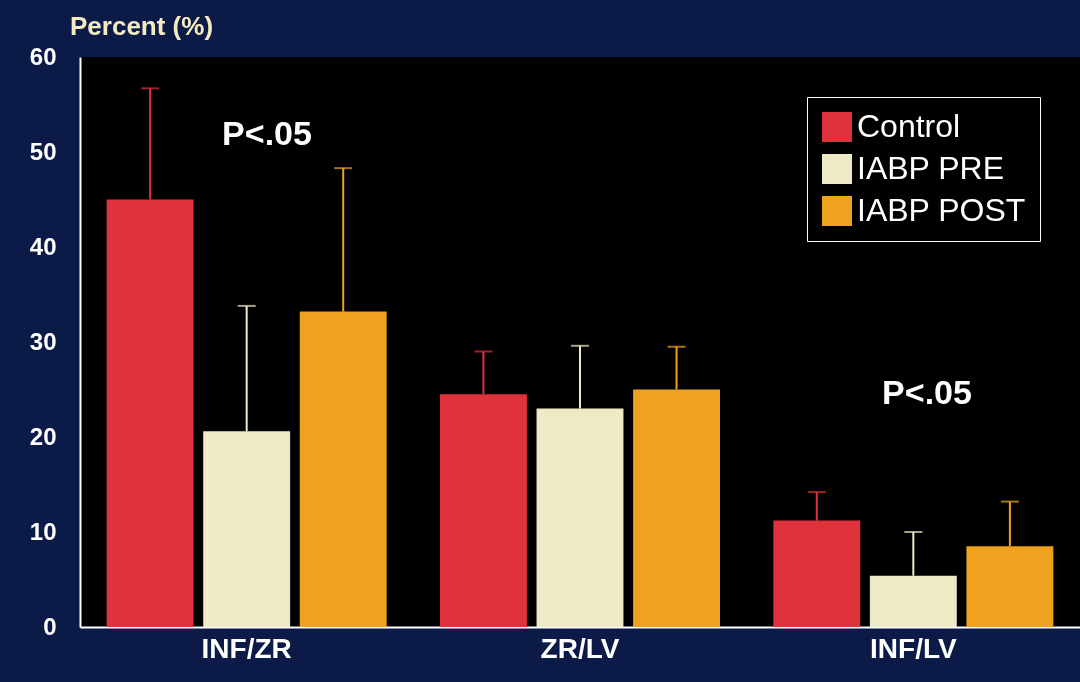 This screenshot has height=682, width=1080. I want to click on y-tick-label: 60, so click(43, 56).